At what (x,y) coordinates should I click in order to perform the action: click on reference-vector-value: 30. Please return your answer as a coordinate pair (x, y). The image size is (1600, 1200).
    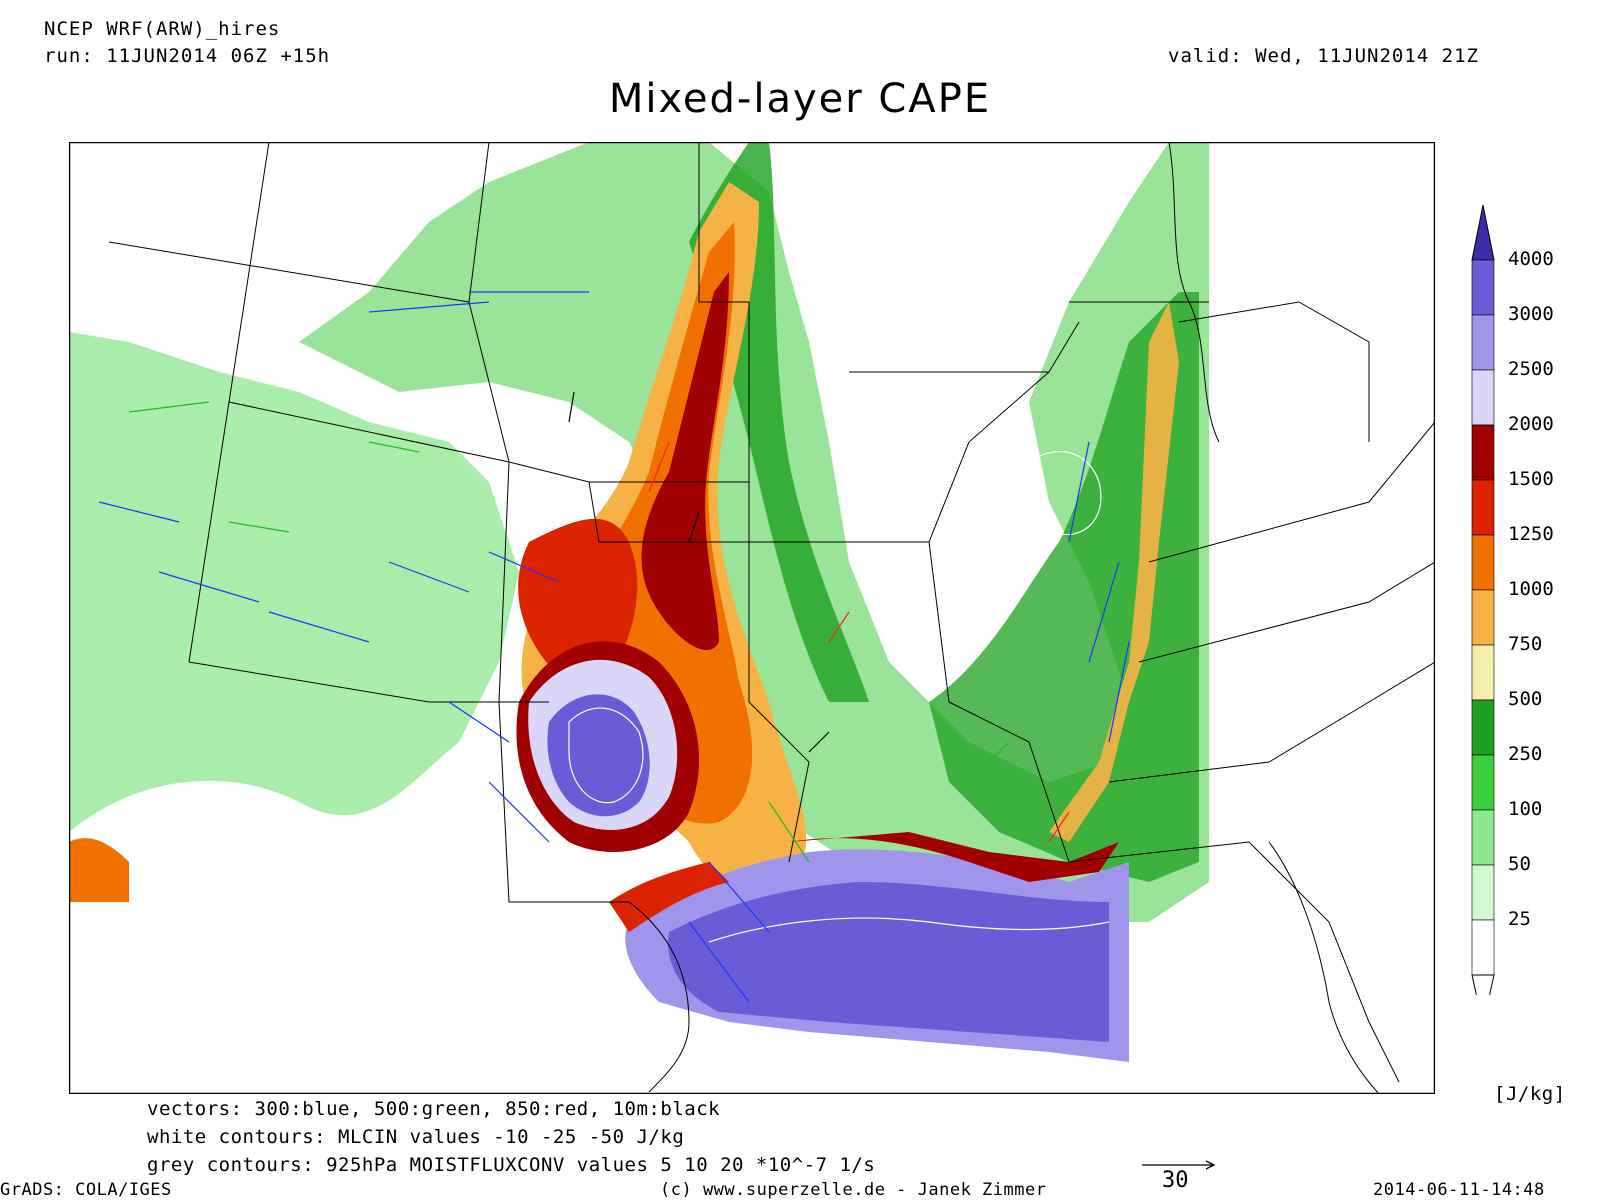
    Looking at the image, I should click on (1175, 1180).